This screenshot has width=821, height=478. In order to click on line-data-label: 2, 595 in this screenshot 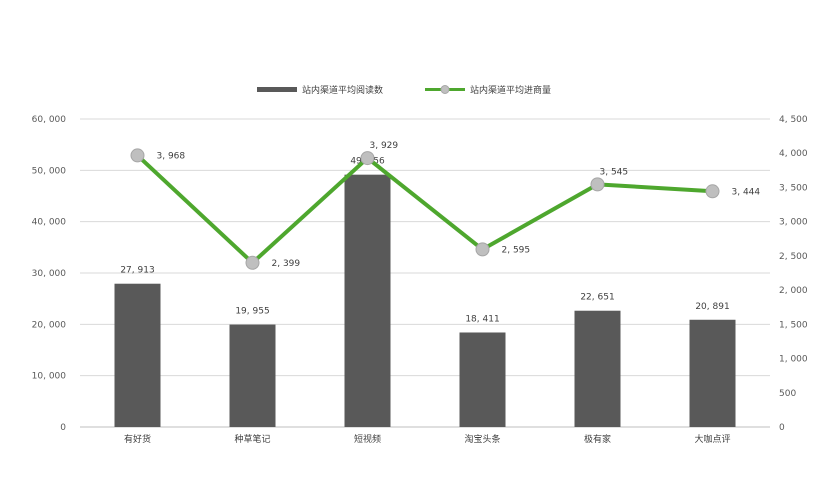, I will do `click(516, 250)`.